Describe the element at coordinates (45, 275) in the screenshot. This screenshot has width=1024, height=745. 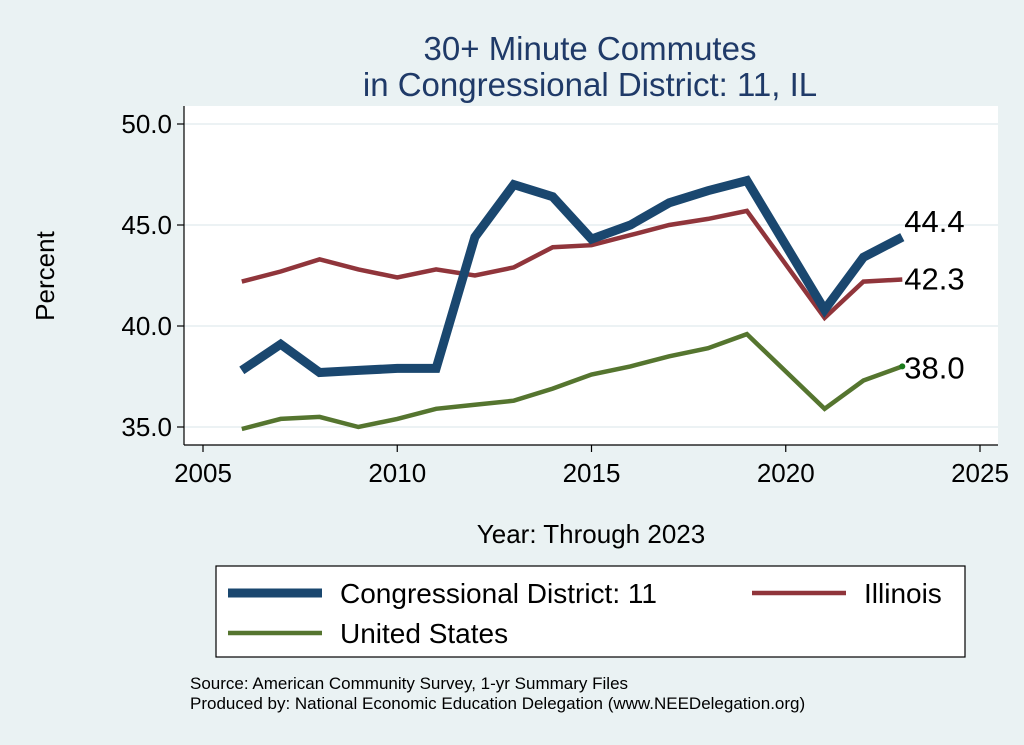
I see `y-axis-title: Percent` at that location.